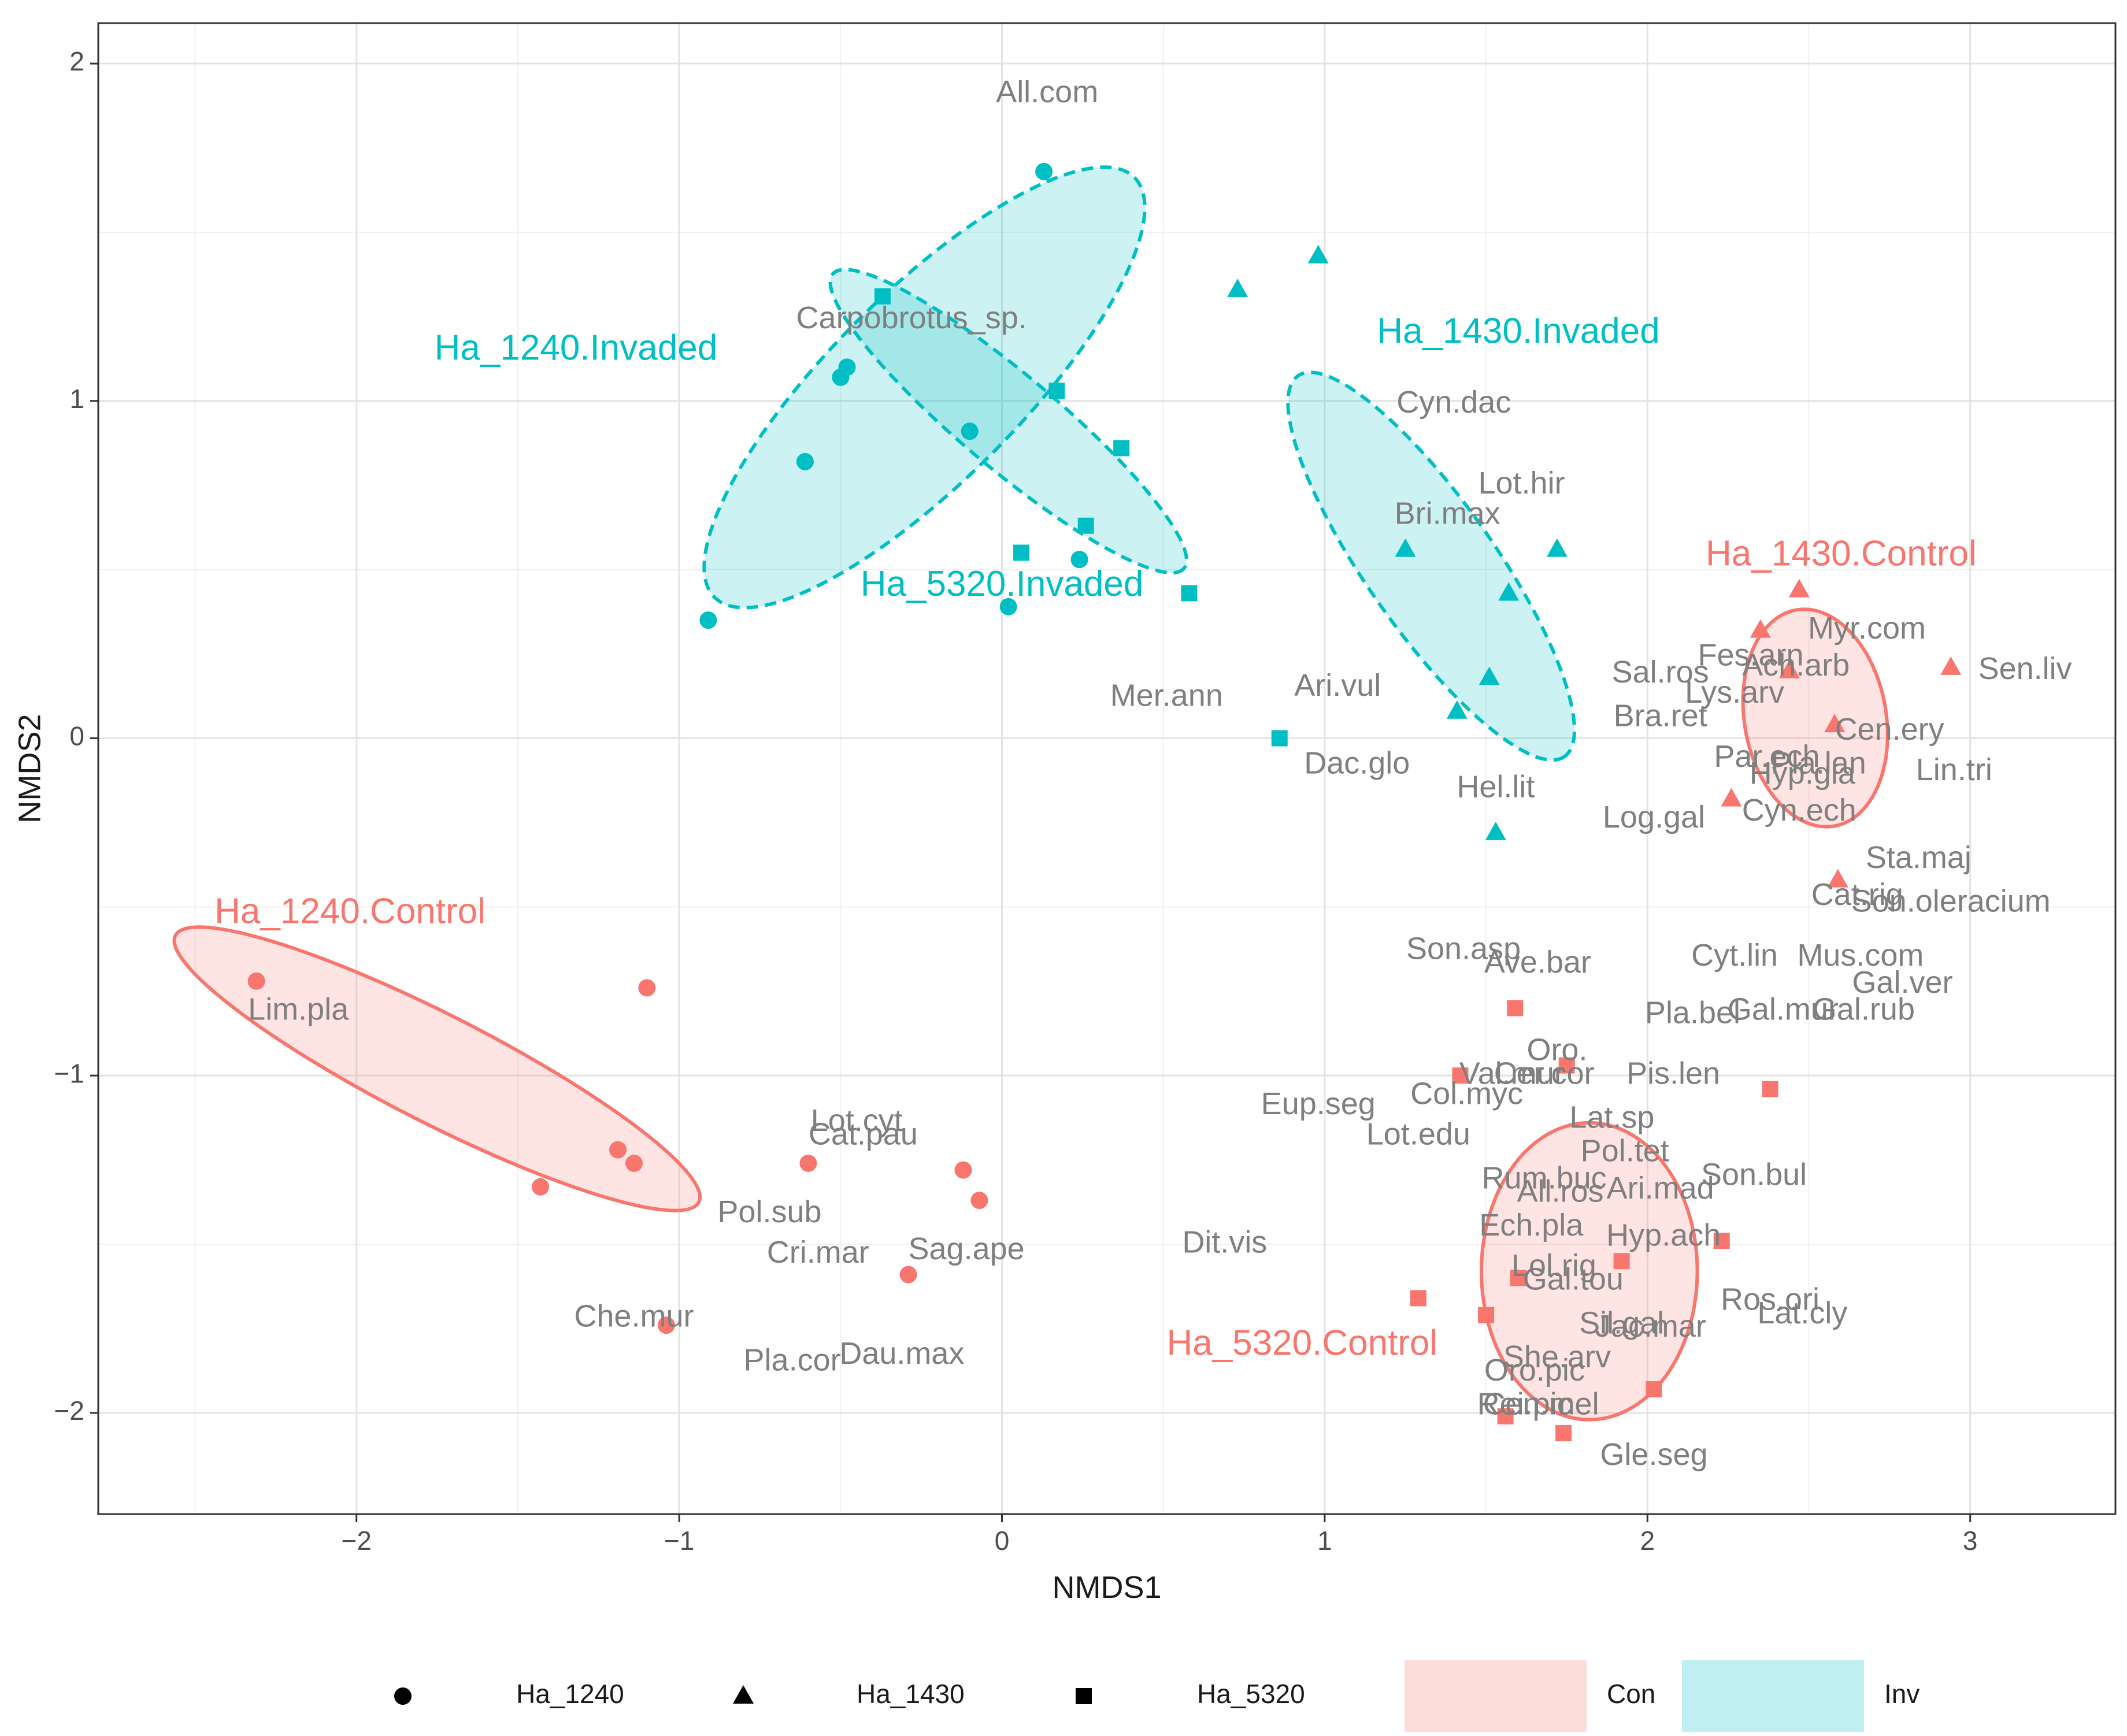  What do you see at coordinates (1625, 1151) in the screenshot?
I see `species-label: Pol.tet` at bounding box center [1625, 1151].